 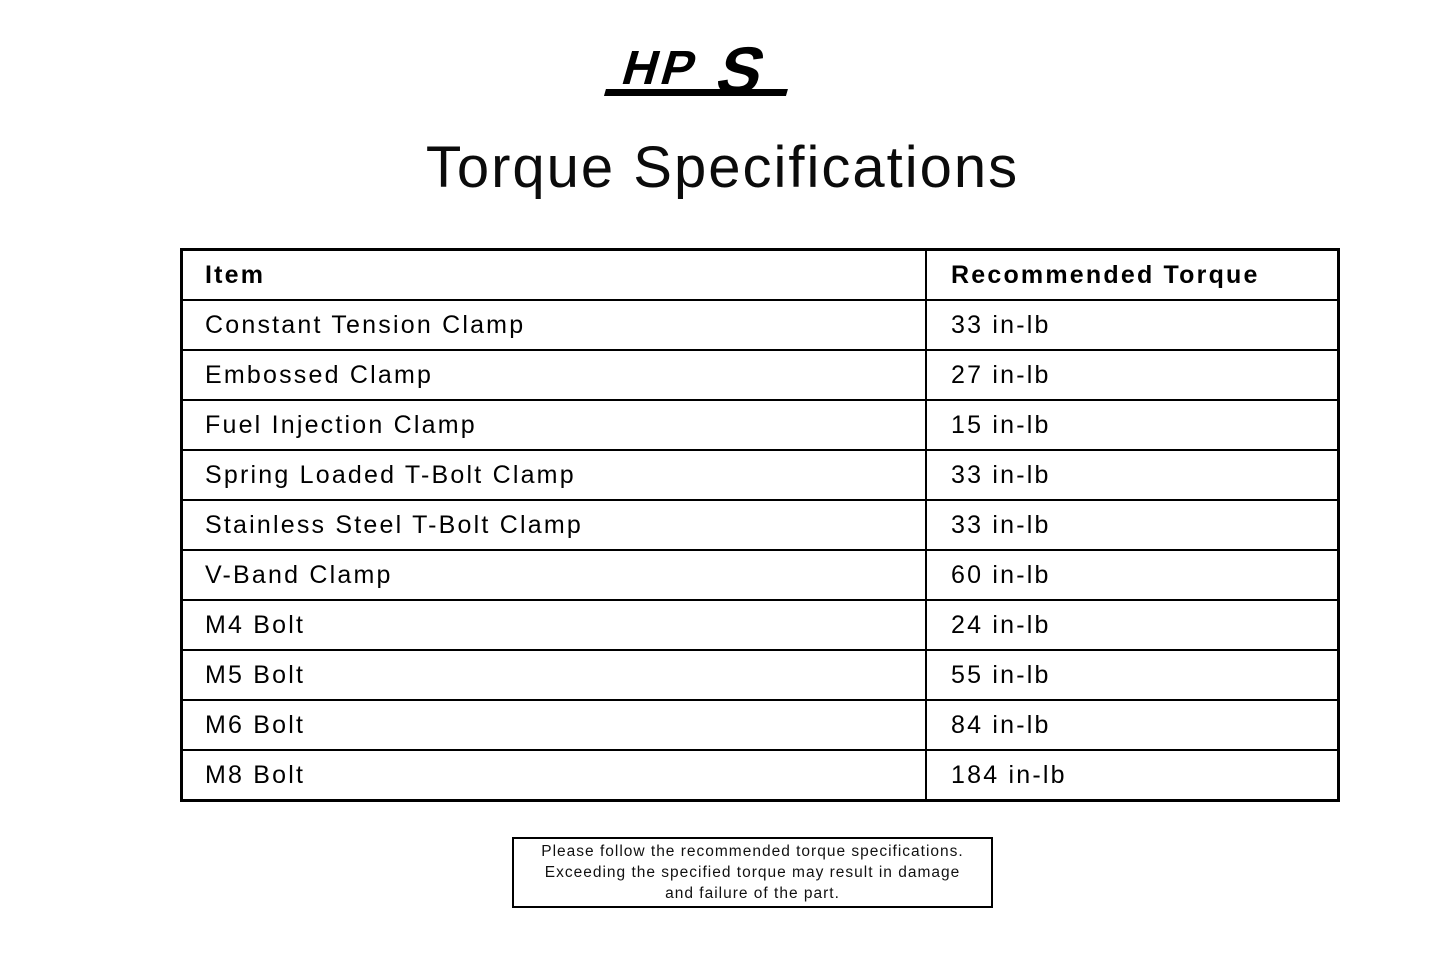 I want to click on header-recommended-torque: Recommended Torque, so click(x=1132, y=274).